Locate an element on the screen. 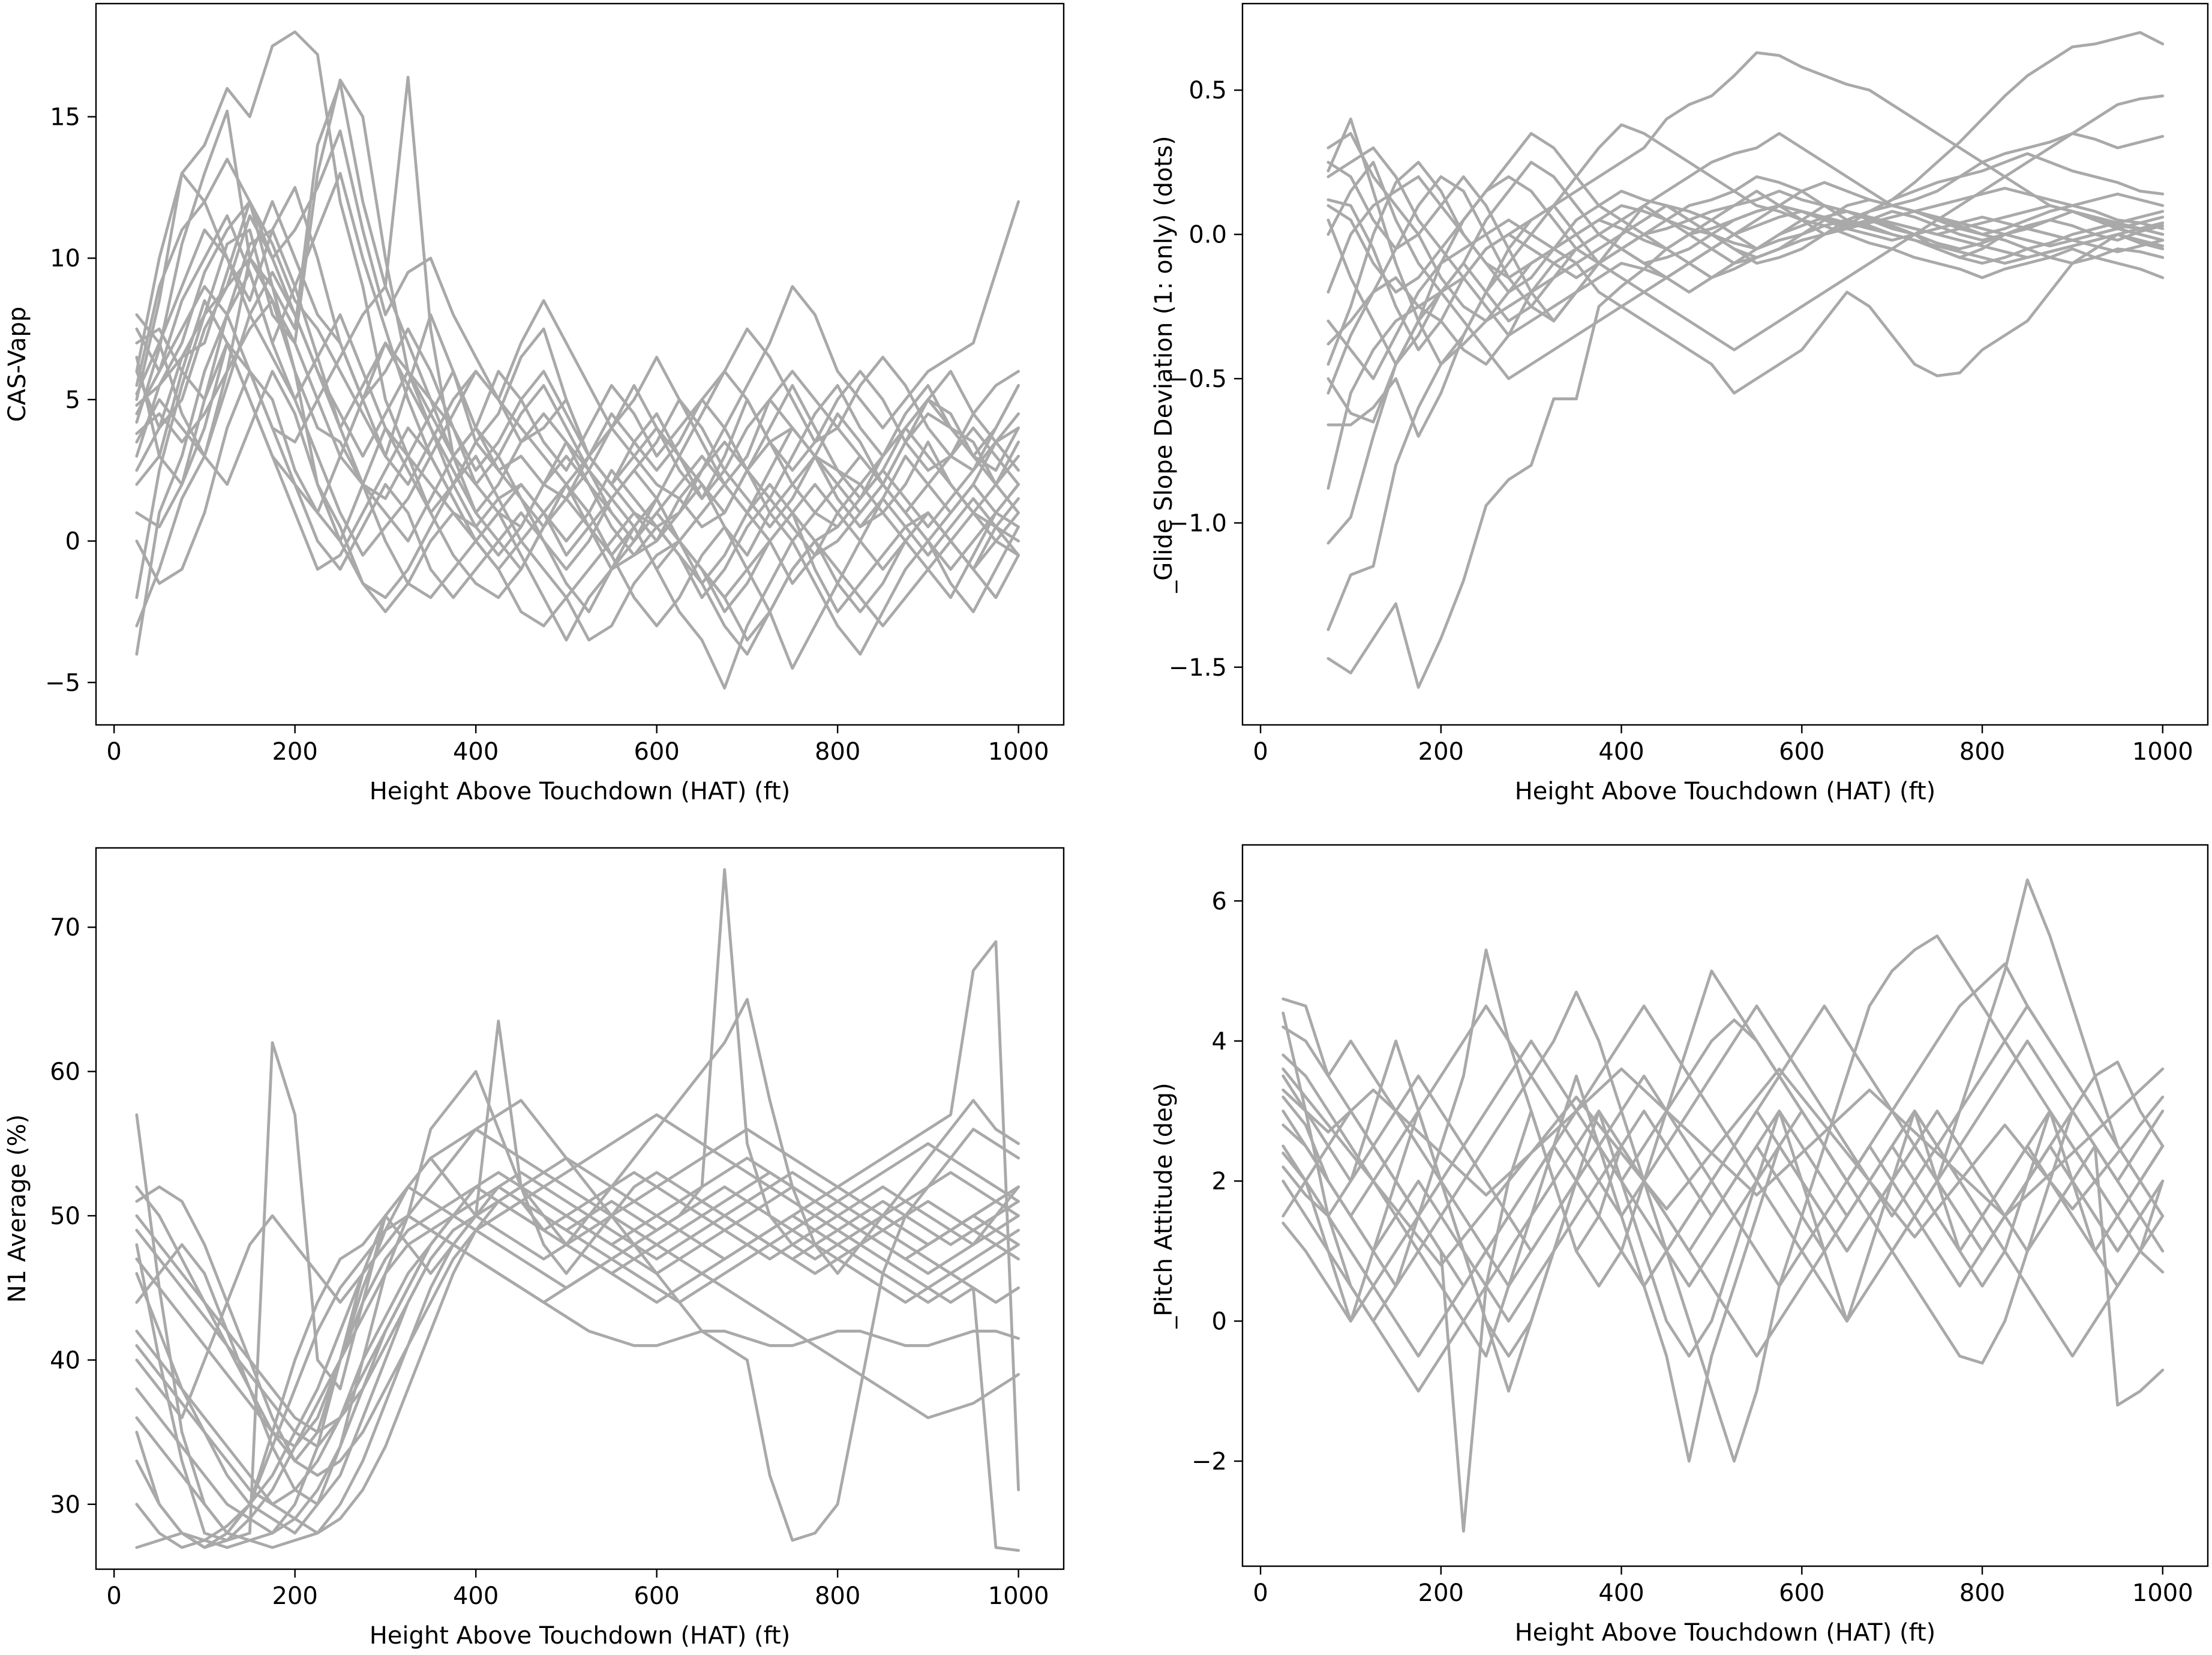 This screenshot has height=1655, width=2212. y-axis-label: N1 Average (%) is located at coordinates (17, 1208).